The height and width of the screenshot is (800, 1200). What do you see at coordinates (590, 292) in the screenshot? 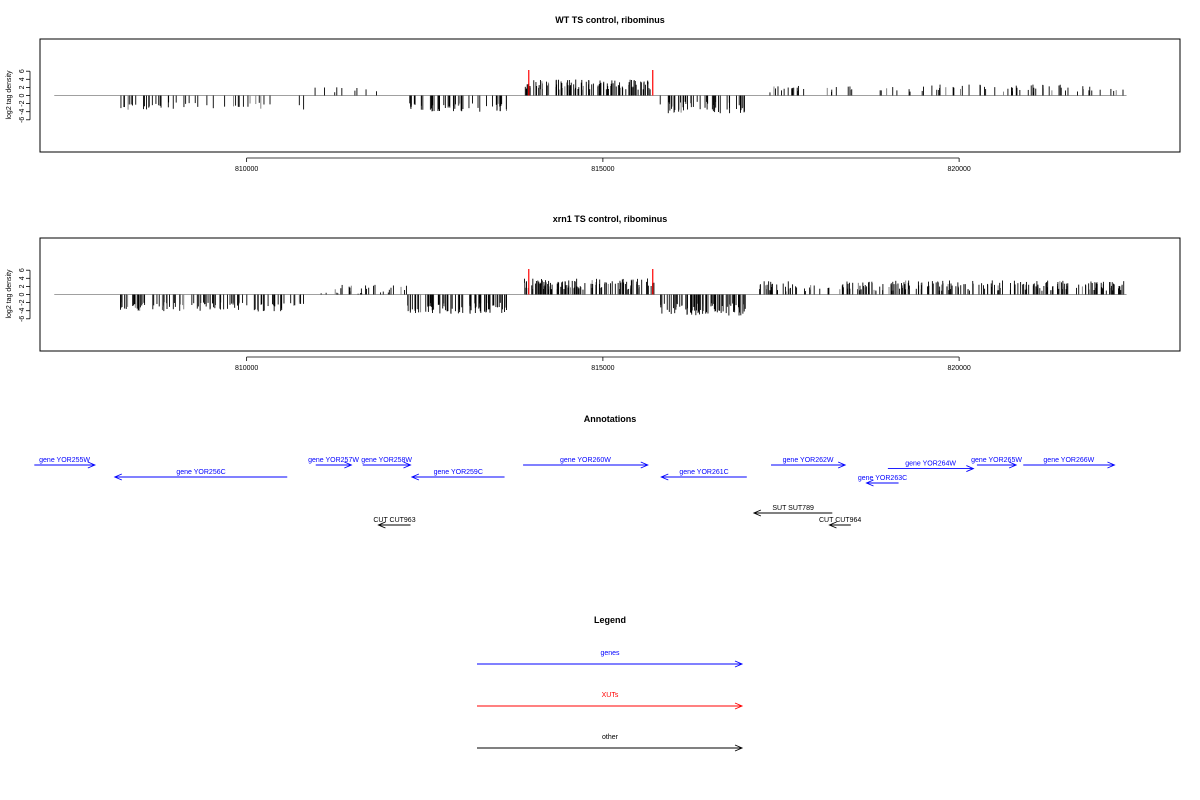
I see `xrn1-signal-bars` at bounding box center [590, 292].